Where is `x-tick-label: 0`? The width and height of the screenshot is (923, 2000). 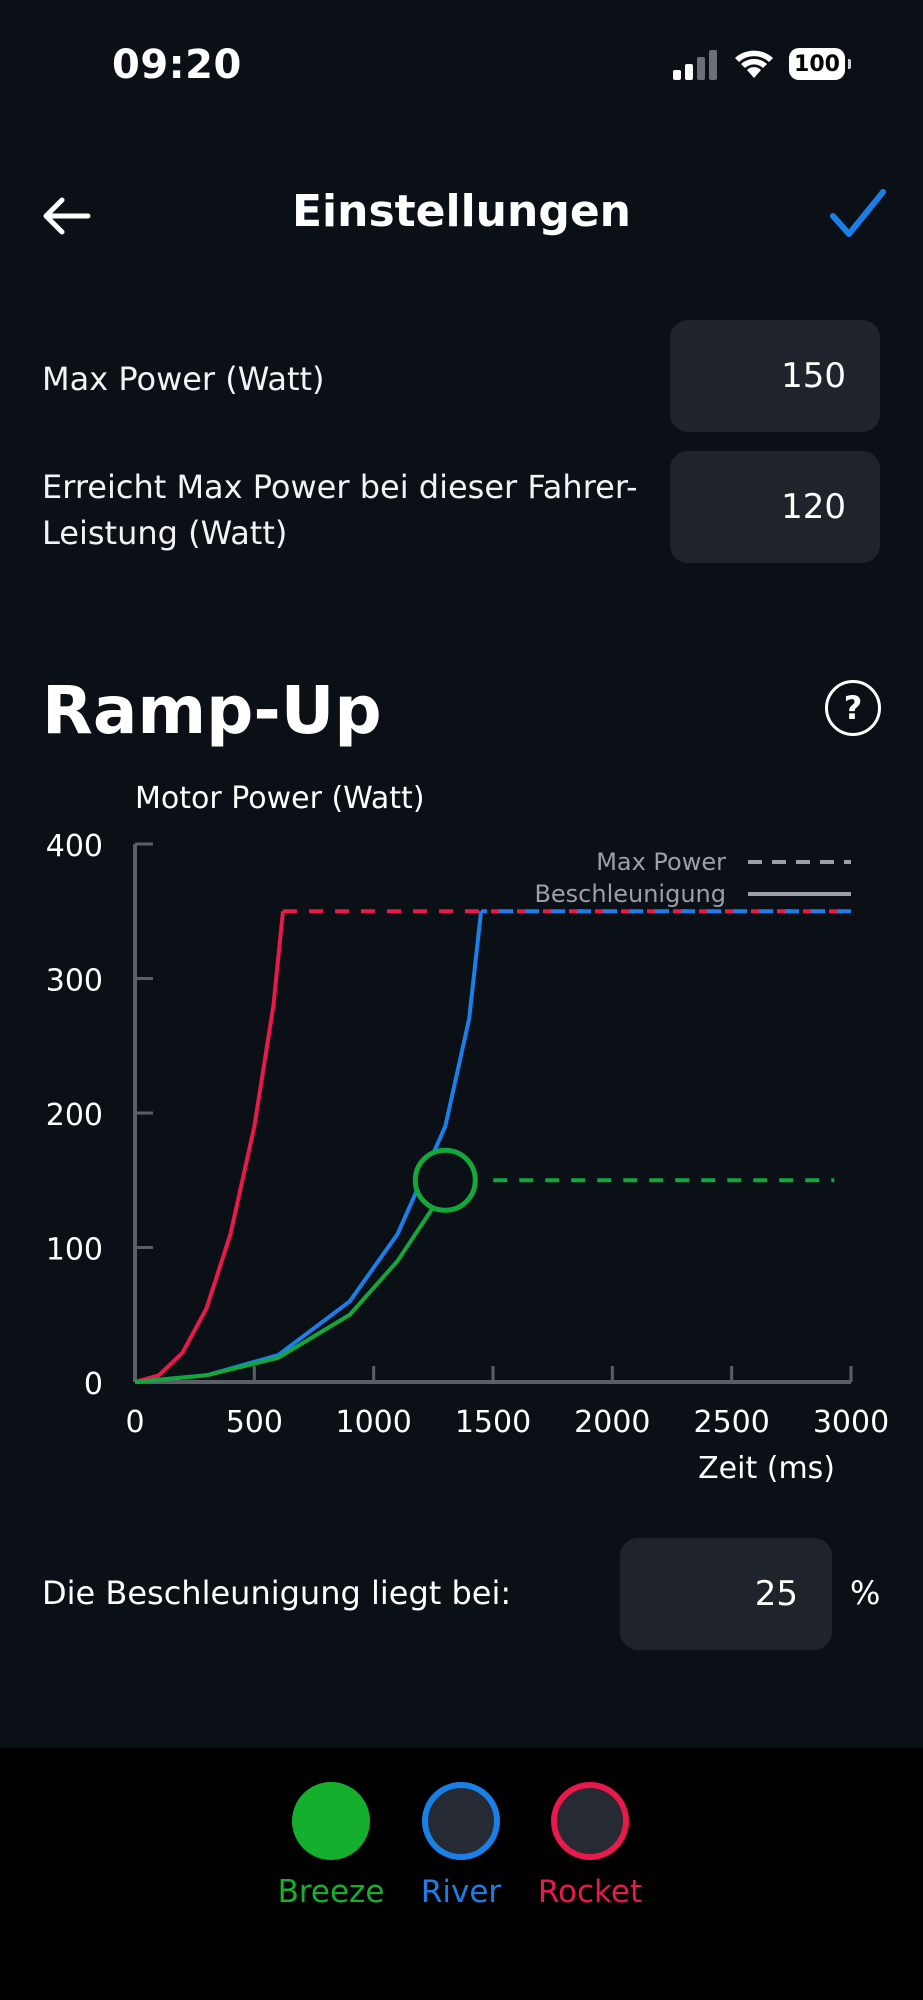
x-tick-label: 0 is located at coordinates (134, 1422).